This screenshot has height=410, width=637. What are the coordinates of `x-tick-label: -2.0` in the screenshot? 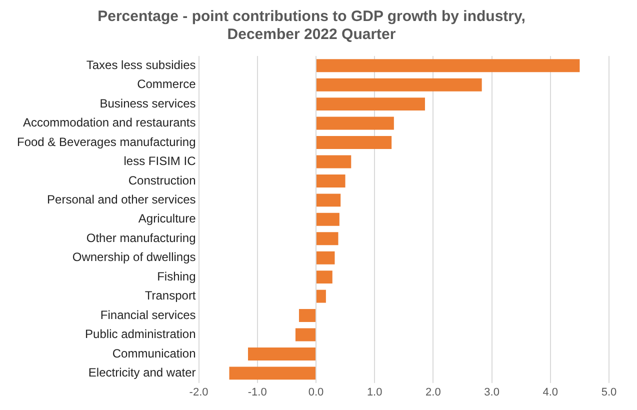 It's located at (198, 392).